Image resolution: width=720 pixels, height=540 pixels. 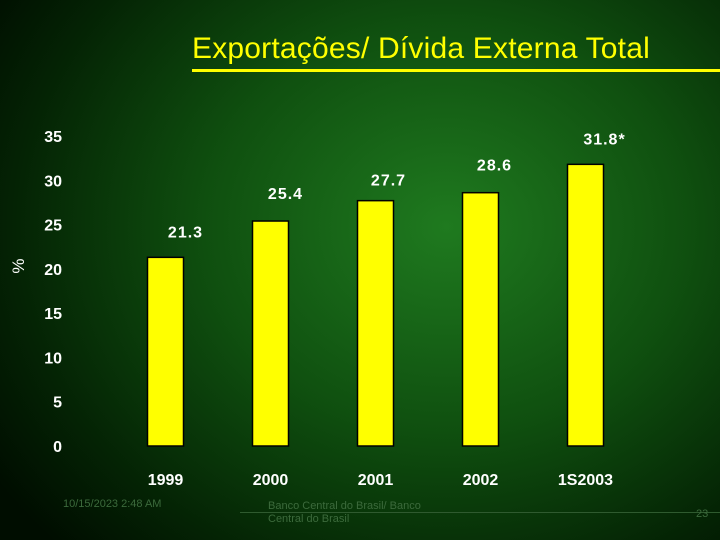 I want to click on y-tick-label: 25, so click(x=53, y=226).